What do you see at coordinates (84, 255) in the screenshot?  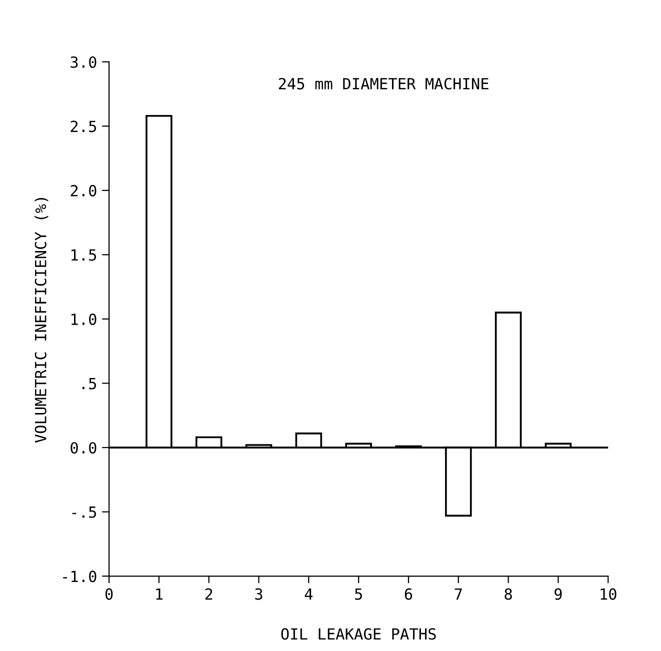 I see `y-tick-label: 1.5` at bounding box center [84, 255].